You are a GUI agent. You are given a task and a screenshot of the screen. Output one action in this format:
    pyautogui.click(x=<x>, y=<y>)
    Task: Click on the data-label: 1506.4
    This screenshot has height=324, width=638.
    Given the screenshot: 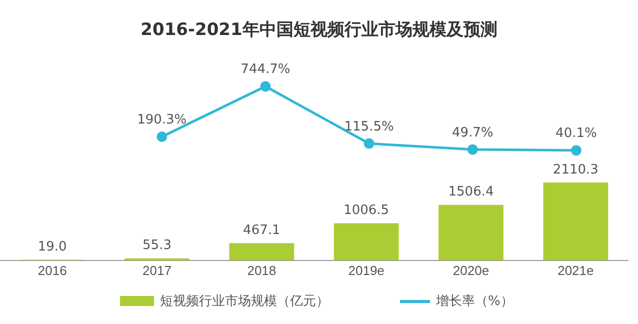 What is the action you would take?
    pyautogui.click(x=471, y=192)
    